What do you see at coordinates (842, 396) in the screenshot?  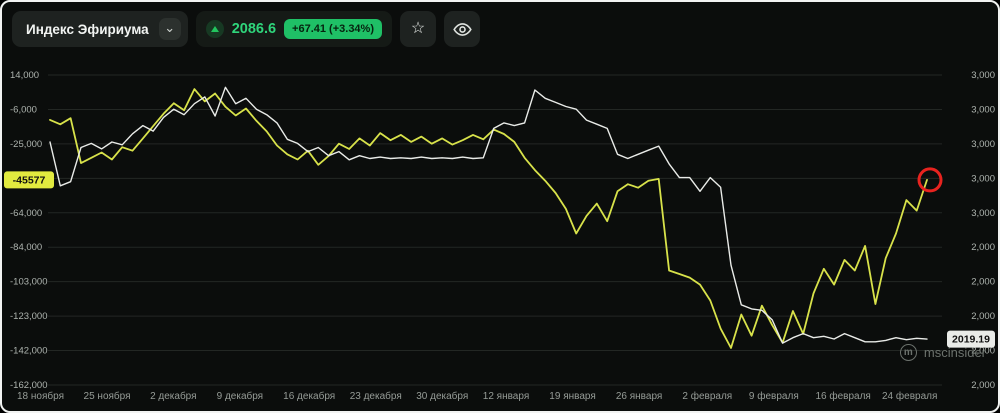 I see `x-axis-label: 16 февраля` at bounding box center [842, 396].